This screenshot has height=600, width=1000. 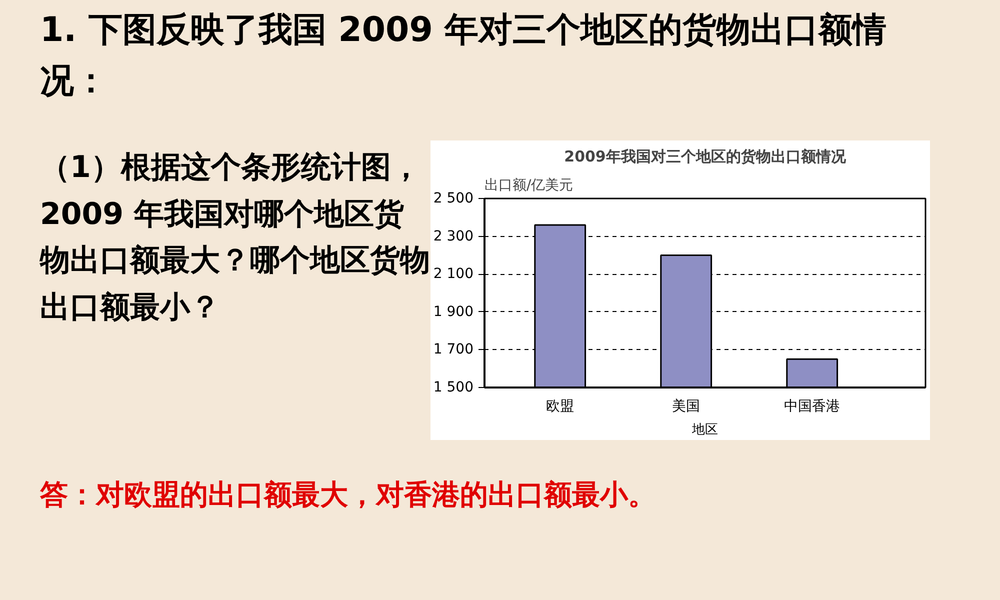 I want to click on x-tick-label: 中国香港, so click(x=812, y=406).